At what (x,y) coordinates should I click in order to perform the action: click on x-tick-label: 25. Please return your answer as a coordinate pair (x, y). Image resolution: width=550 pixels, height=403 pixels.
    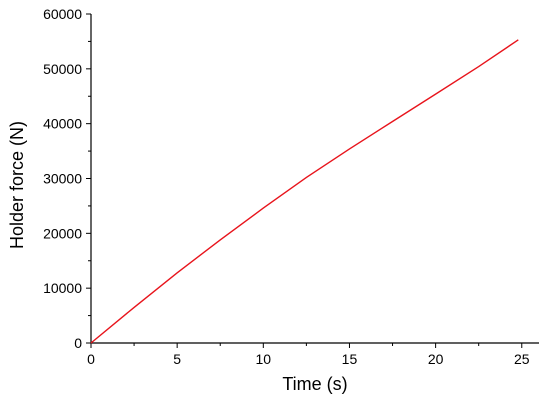
    Looking at the image, I should click on (522, 359).